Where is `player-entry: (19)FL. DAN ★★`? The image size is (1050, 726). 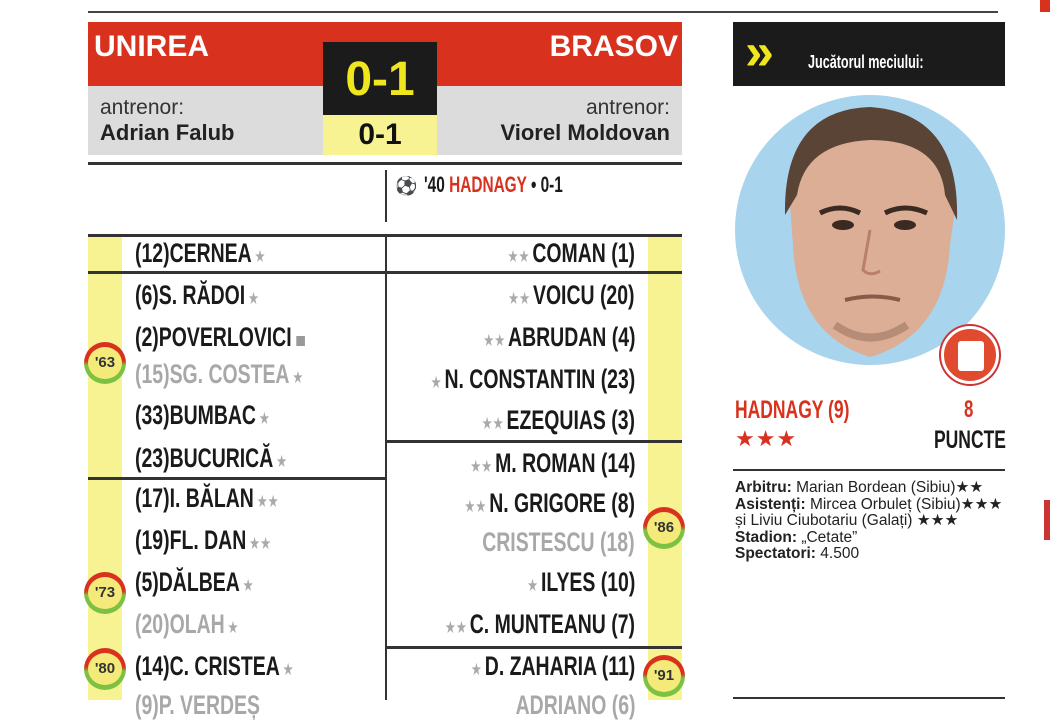
player-entry: (19)FL. DAN ★★ is located at coordinates (204, 542).